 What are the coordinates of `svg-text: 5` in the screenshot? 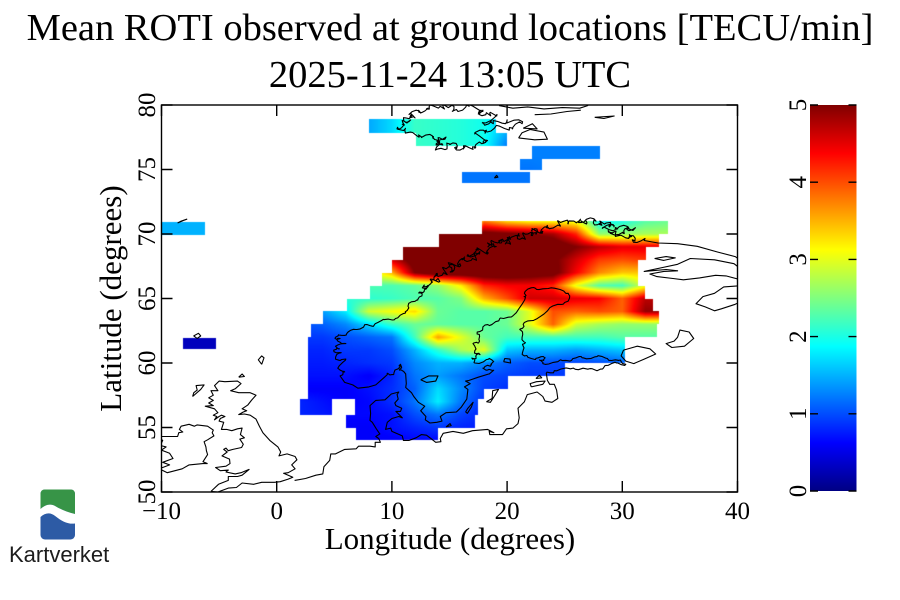 It's located at (798, 105).